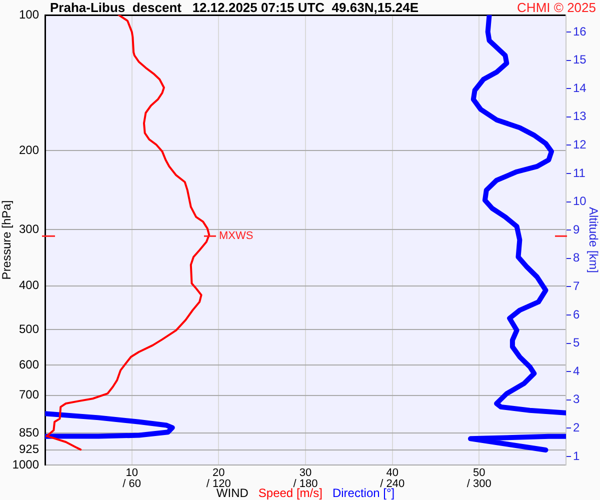  What do you see at coordinates (236, 236) in the screenshot?
I see `annotation: MXWS` at bounding box center [236, 236].